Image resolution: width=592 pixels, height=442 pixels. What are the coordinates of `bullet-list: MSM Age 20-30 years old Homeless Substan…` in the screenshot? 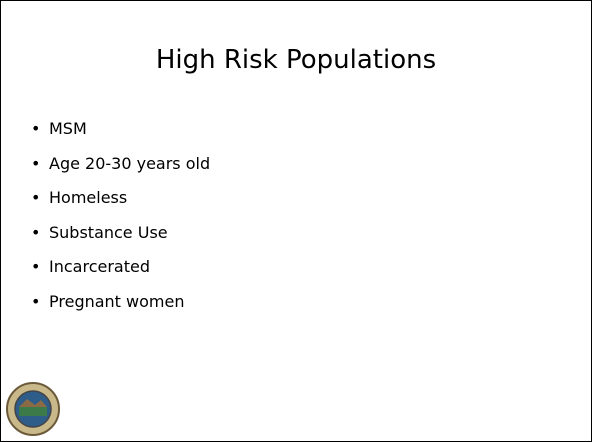 It's located at (120, 222).